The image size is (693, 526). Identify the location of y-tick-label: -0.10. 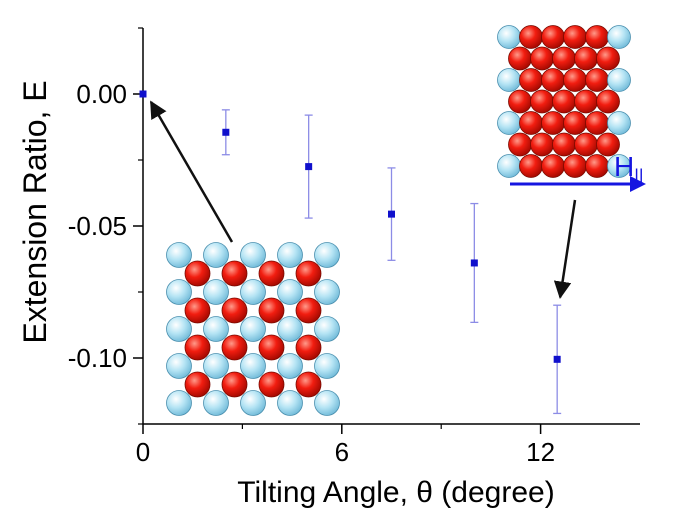
(97, 358).